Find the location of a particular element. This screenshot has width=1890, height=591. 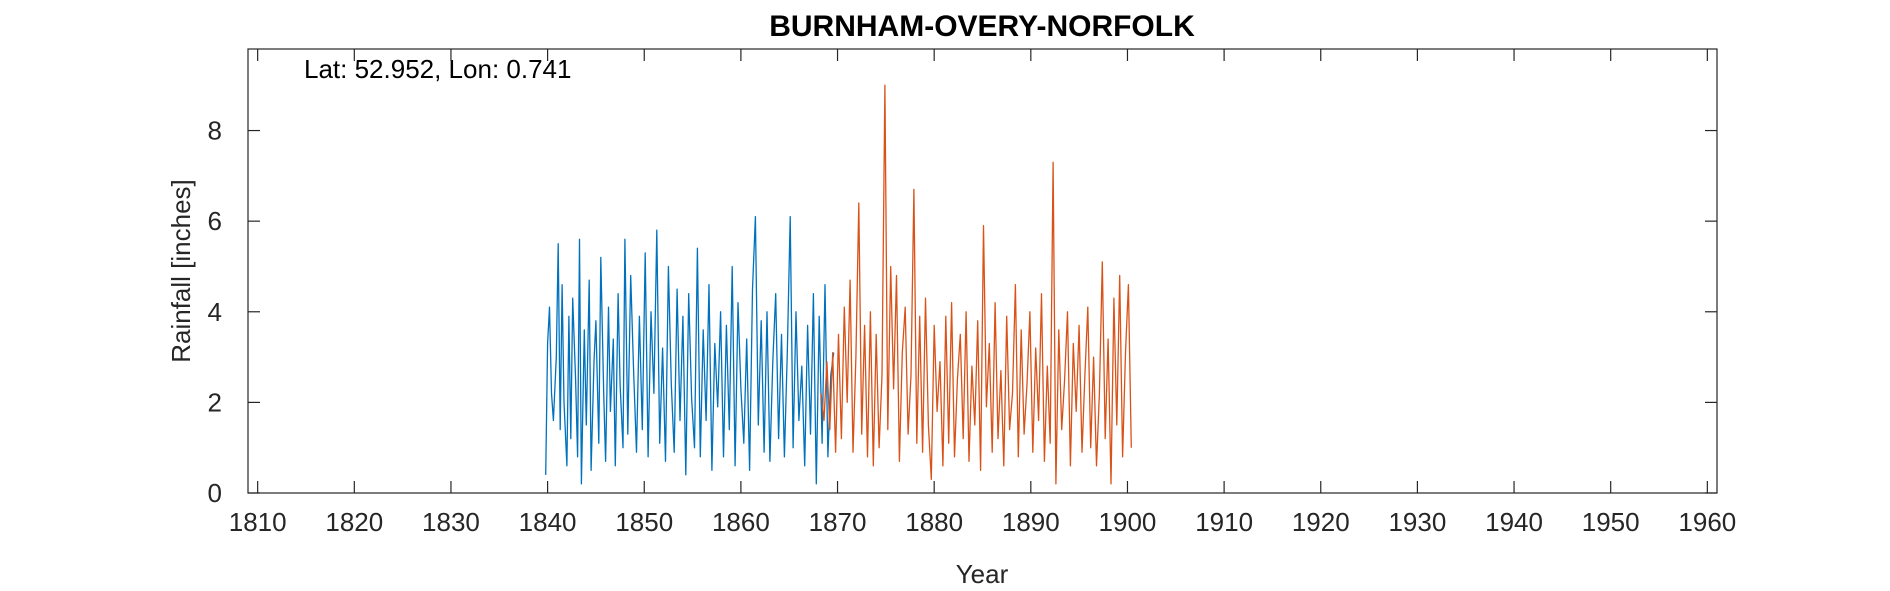

x-axis-label: Year is located at coordinates (982, 574).